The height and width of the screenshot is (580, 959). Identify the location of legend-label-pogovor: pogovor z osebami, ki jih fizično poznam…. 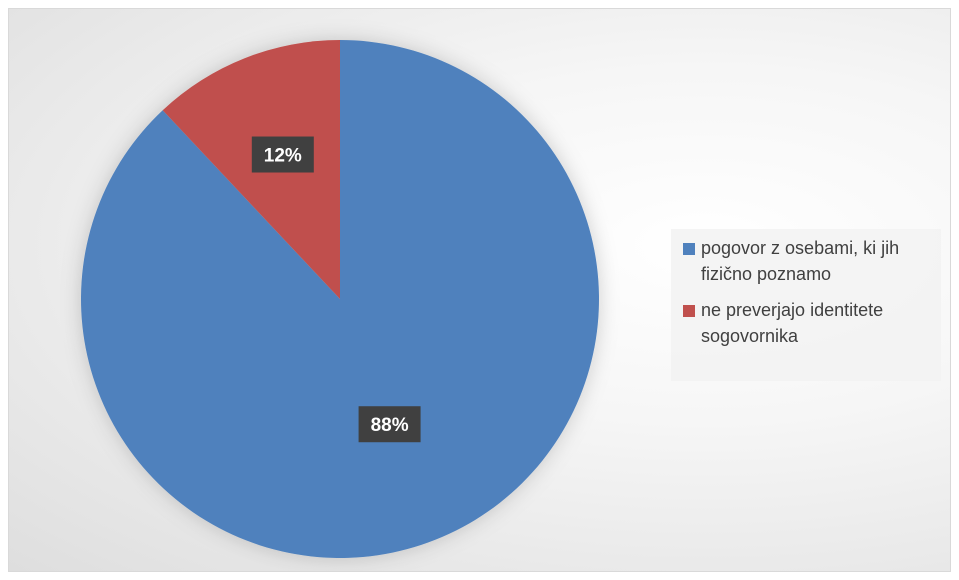
(800, 261).